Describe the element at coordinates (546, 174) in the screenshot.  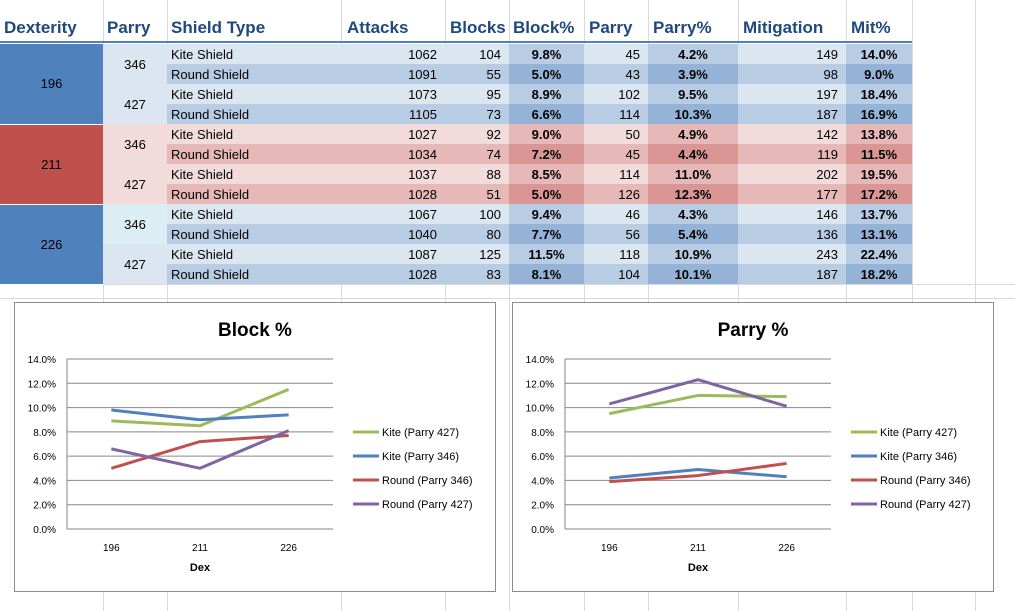
I see `block-pct-cell: 8.5%` at that location.